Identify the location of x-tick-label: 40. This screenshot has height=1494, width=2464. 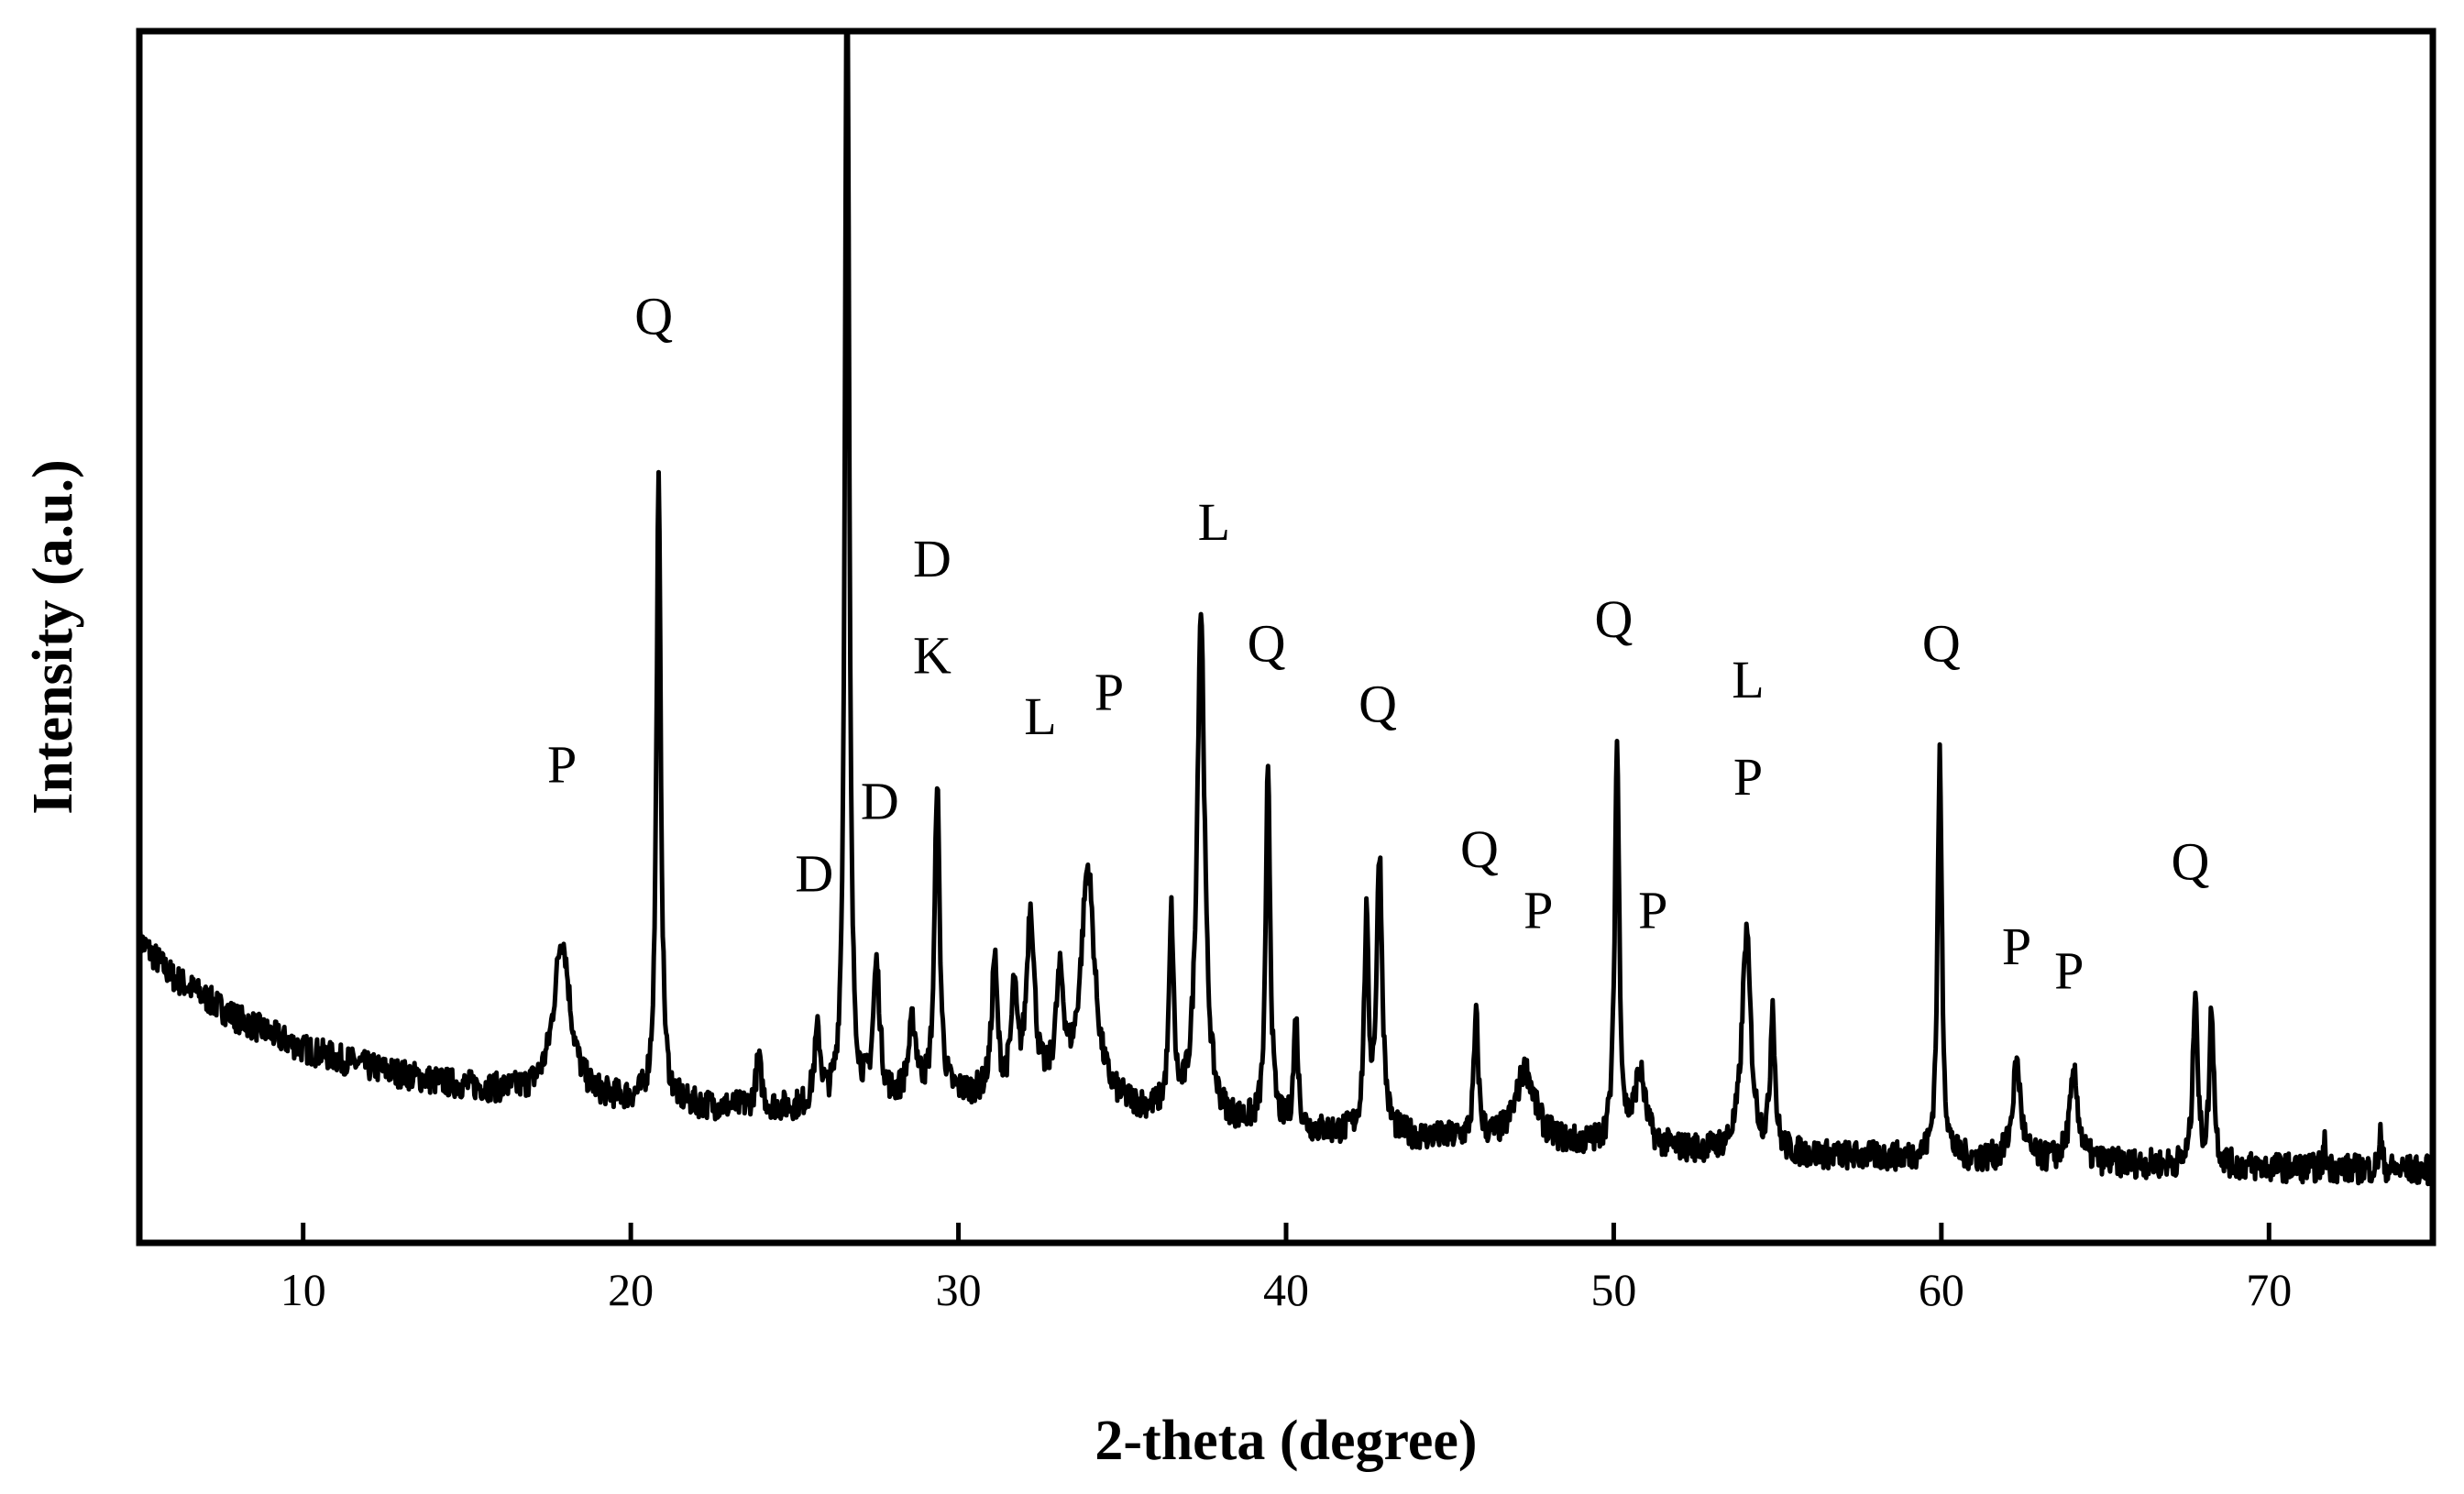
(1286, 1290).